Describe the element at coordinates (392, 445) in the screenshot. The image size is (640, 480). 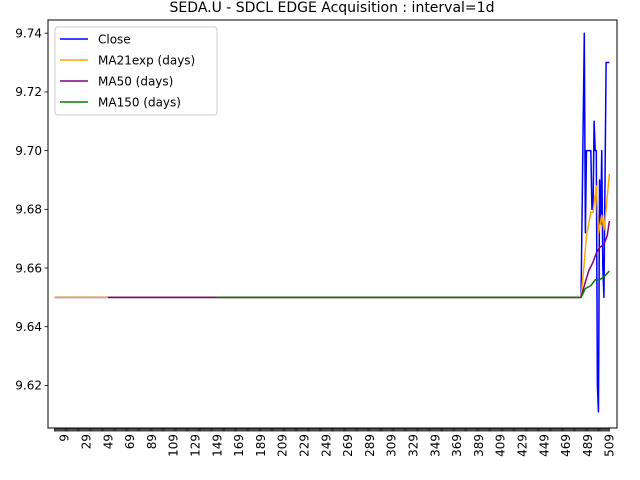
I see `x-tick-label: 309` at that location.